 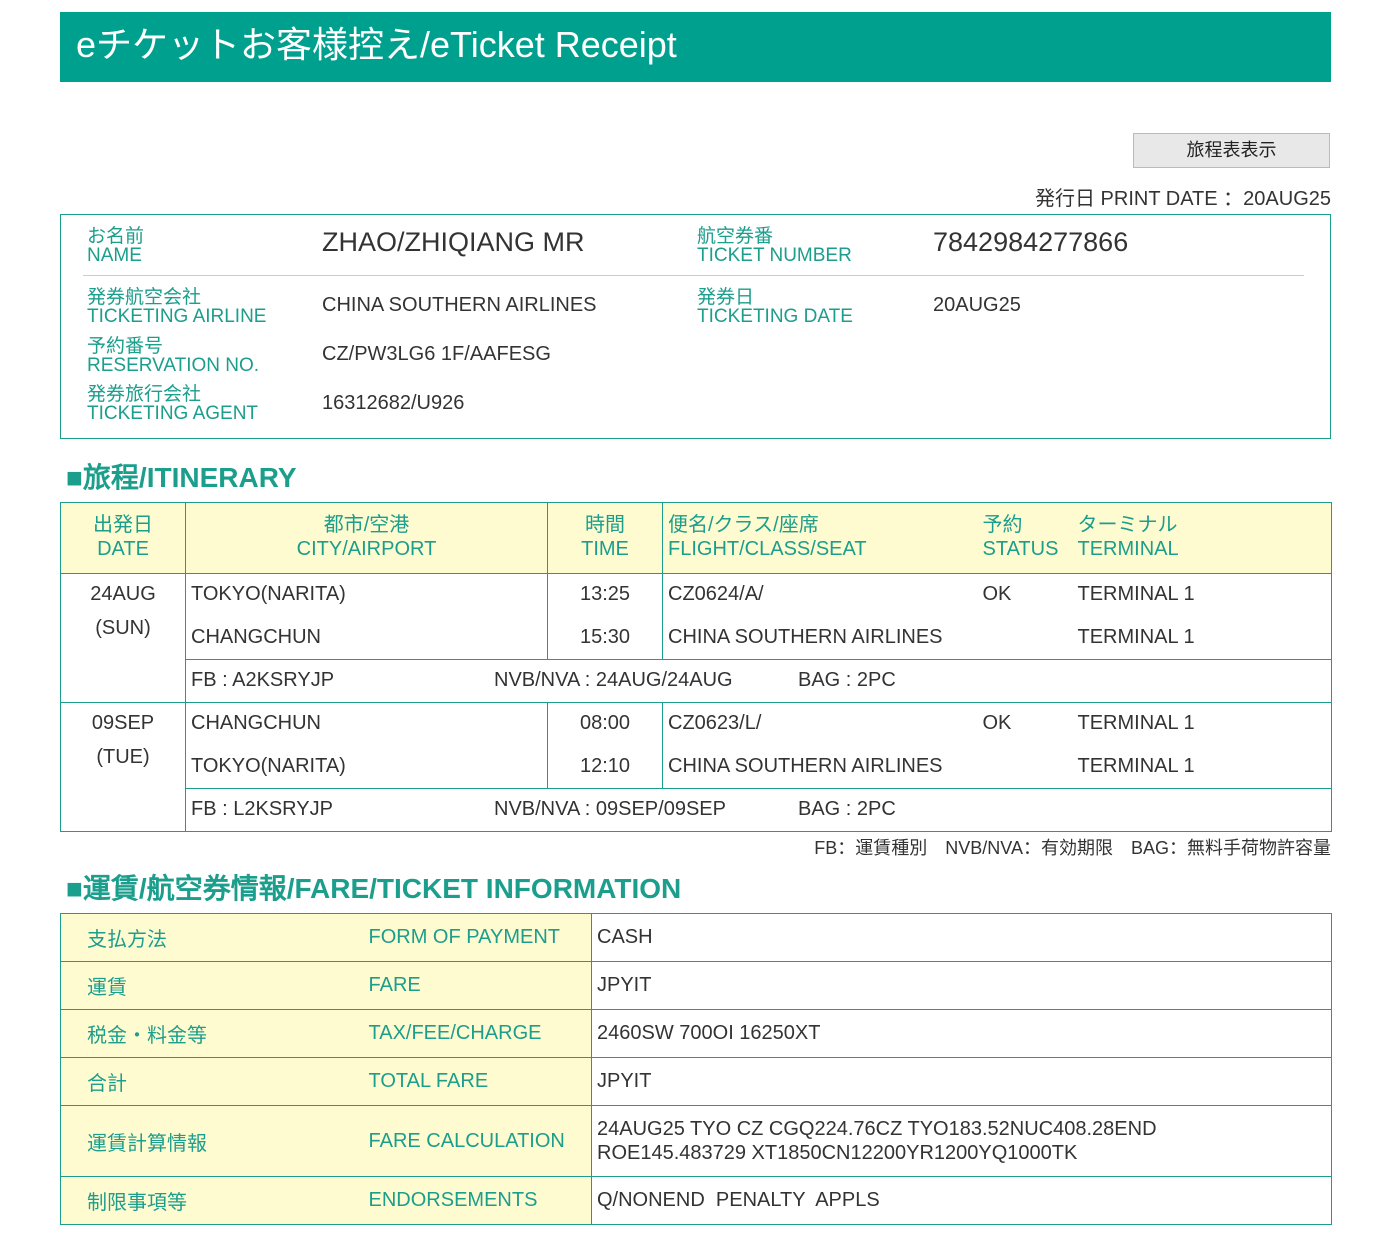 I want to click on fare-basis: FB : A2KSRYJP, so click(x=263, y=680).